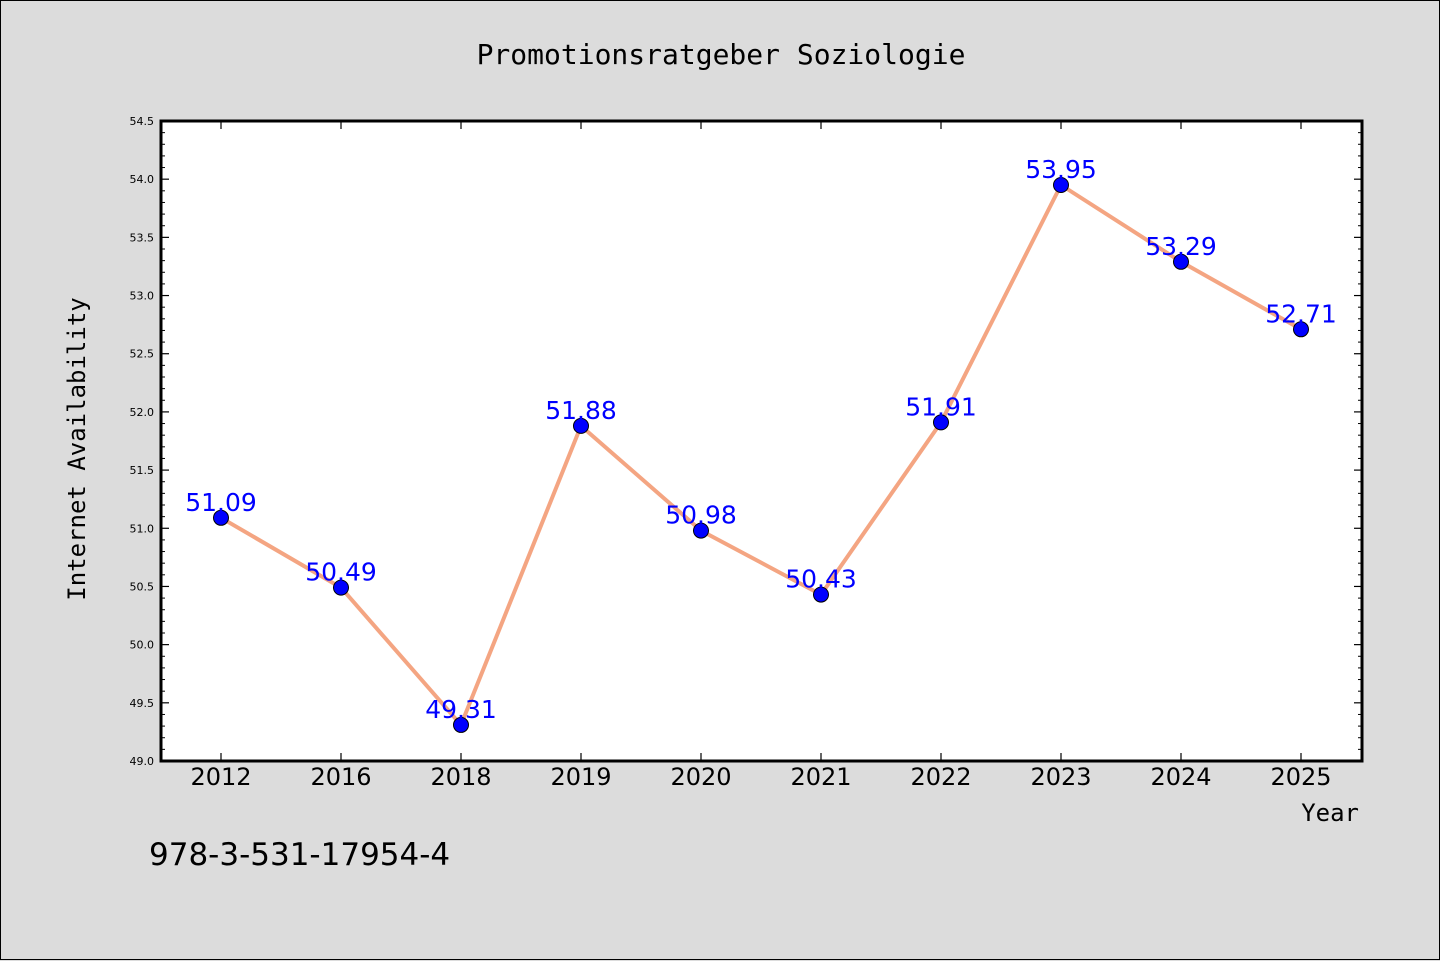  Describe the element at coordinates (142, 121) in the screenshot. I see `y-tick-label: 54.5` at that location.